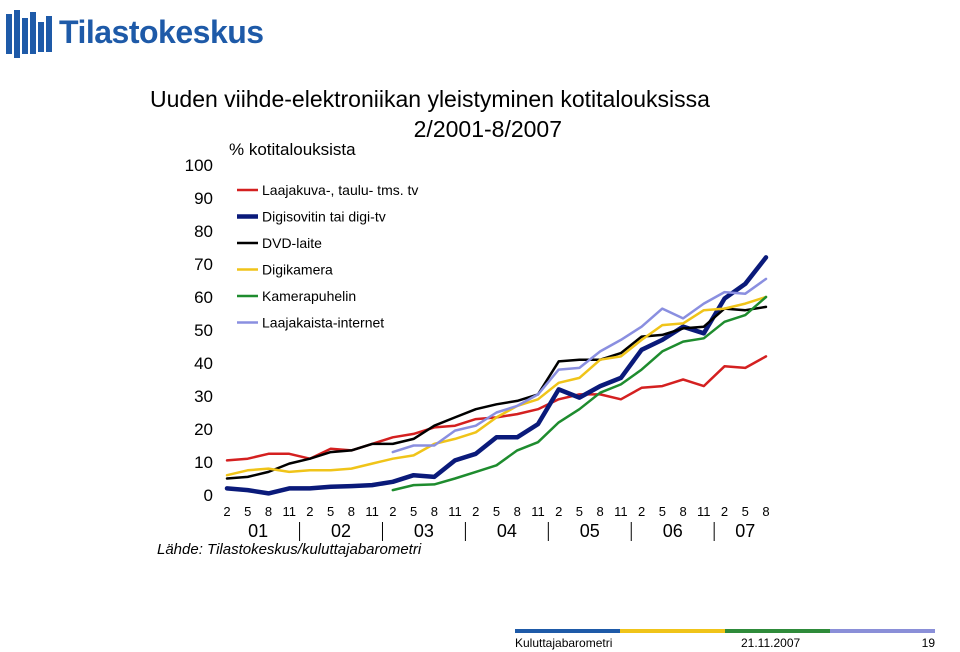 The height and width of the screenshot is (652, 960). What do you see at coordinates (564, 643) in the screenshot?
I see `footer-label: Kuluttajabarometri` at bounding box center [564, 643].